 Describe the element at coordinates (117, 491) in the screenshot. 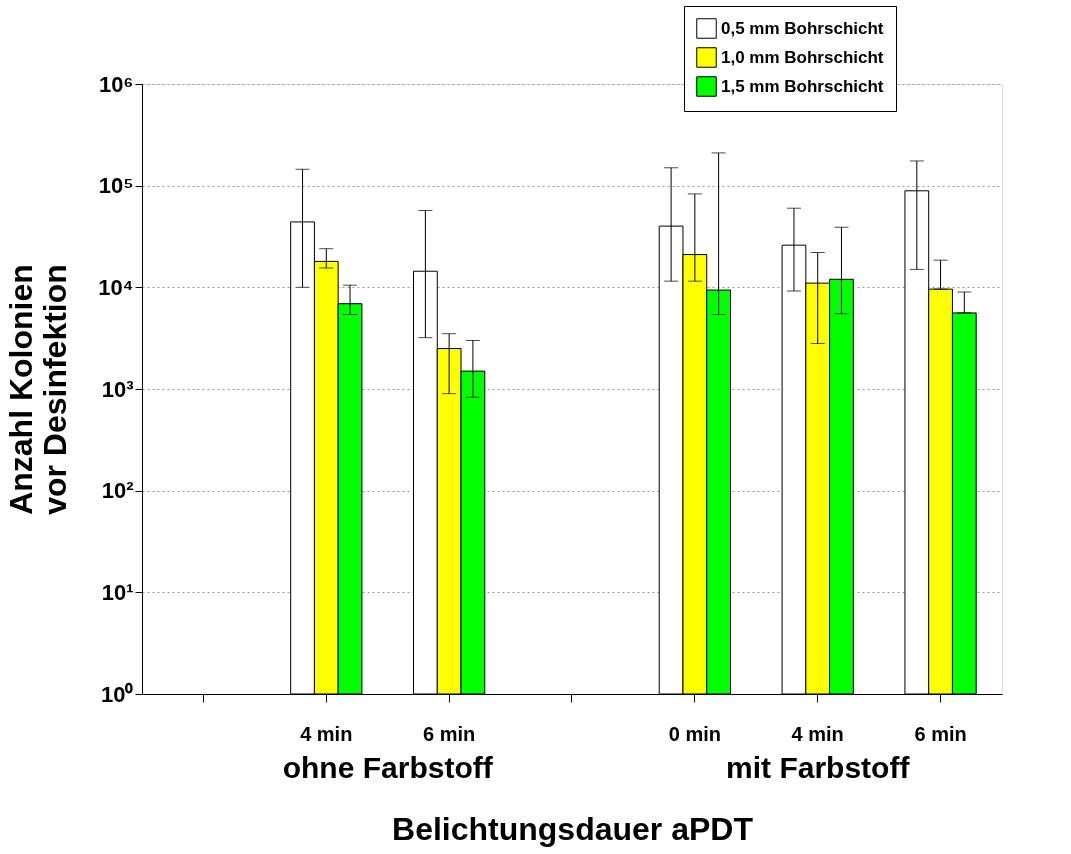

I see `y-tick-label: 10²` at that location.